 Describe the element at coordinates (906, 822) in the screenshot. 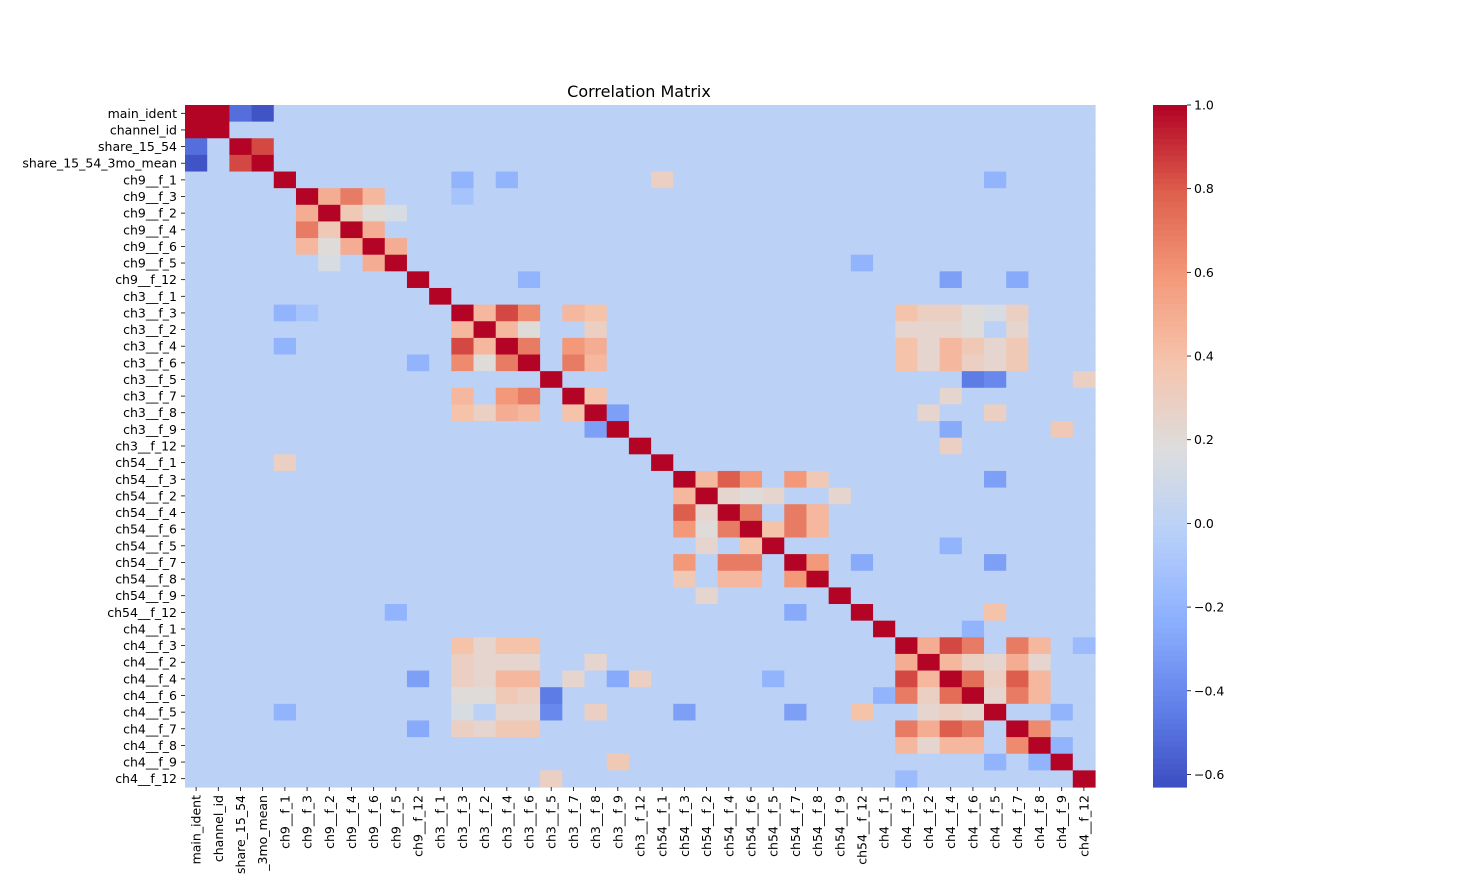

I see `x-tick-label: ch4__f_3` at that location.